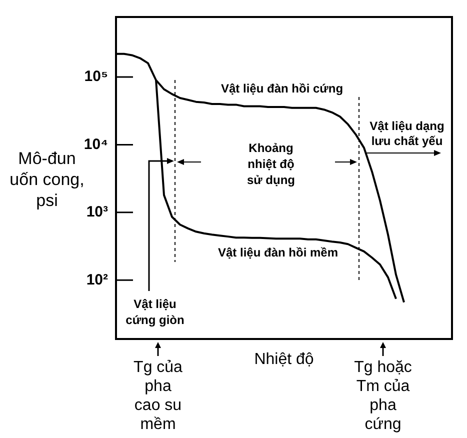  Describe the element at coordinates (97, 279) in the screenshot. I see `y-tick-label: 10²` at that location.